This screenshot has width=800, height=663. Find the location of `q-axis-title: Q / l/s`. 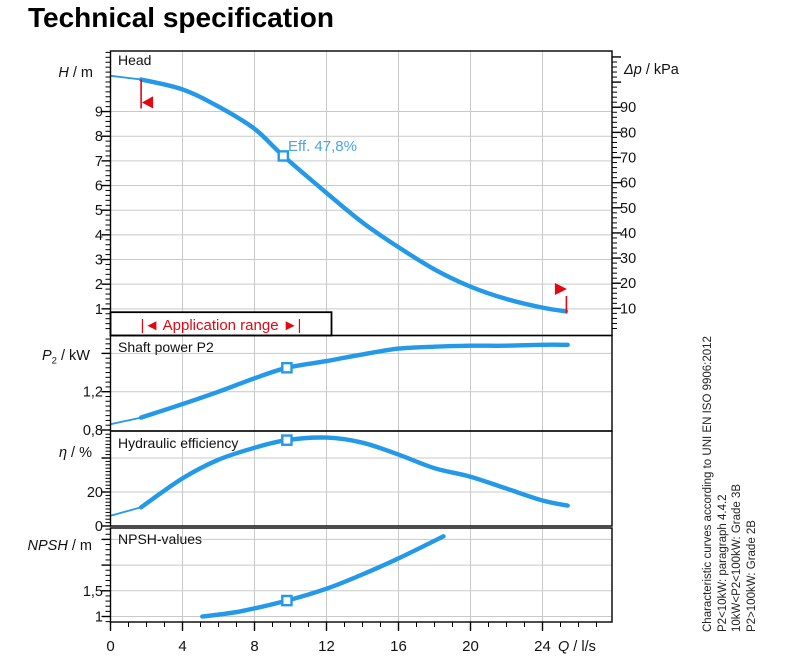

q-axis-title: Q / l/s is located at coordinates (577, 647).